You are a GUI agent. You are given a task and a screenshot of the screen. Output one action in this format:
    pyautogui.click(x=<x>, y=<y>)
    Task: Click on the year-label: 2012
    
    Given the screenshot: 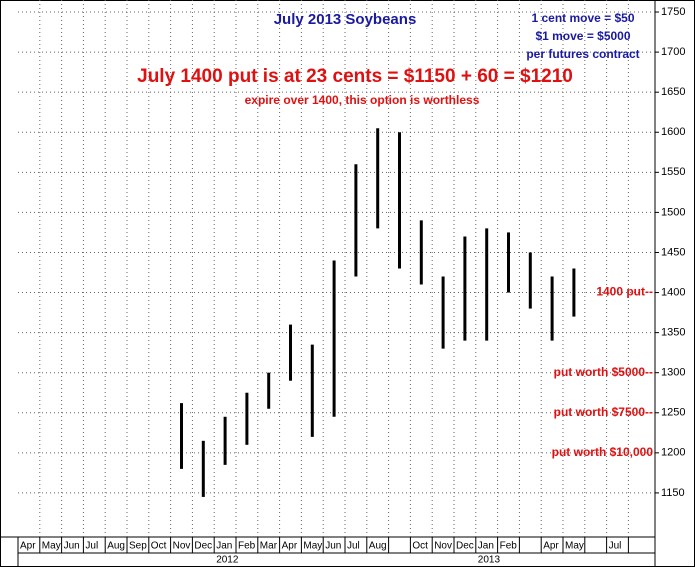 What is the action you would take?
    pyautogui.click(x=227, y=560)
    